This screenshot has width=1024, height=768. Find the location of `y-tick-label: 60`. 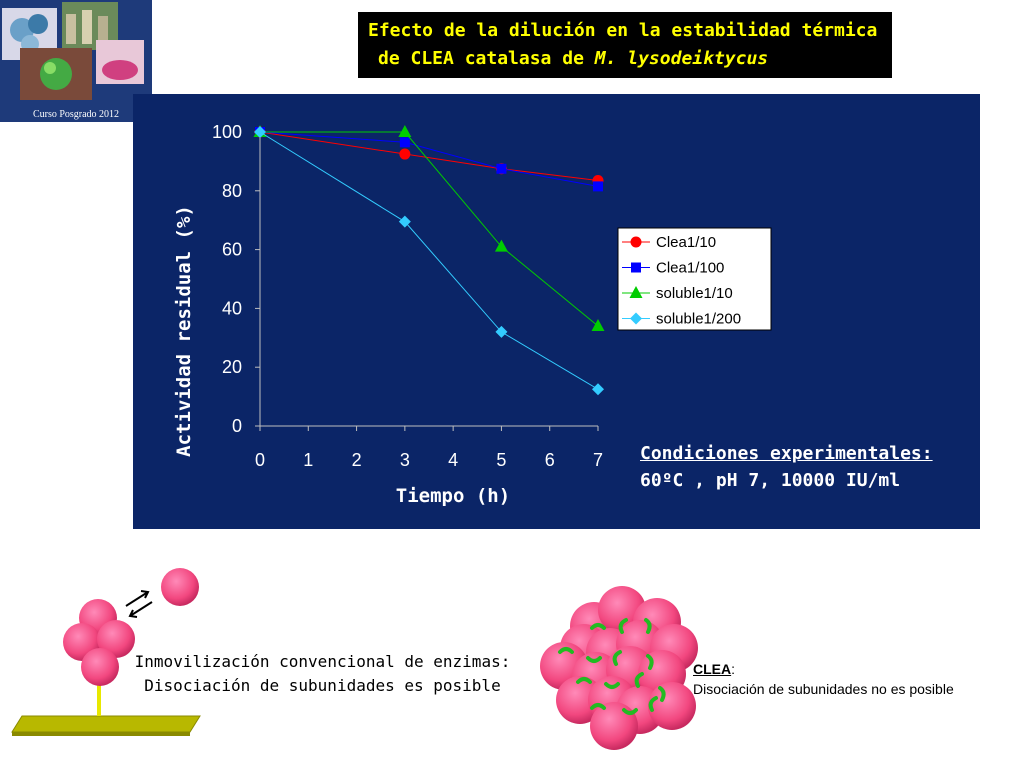

y-tick-label: 60 is located at coordinates (232, 250).